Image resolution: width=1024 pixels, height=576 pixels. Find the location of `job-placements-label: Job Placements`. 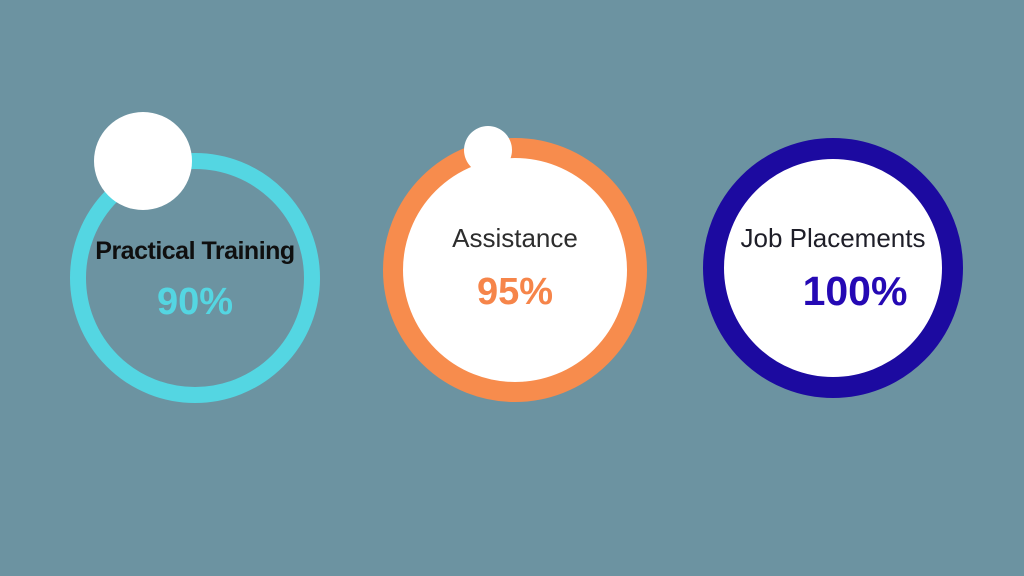

job-placements-label: Job Placements is located at coordinates (833, 238).